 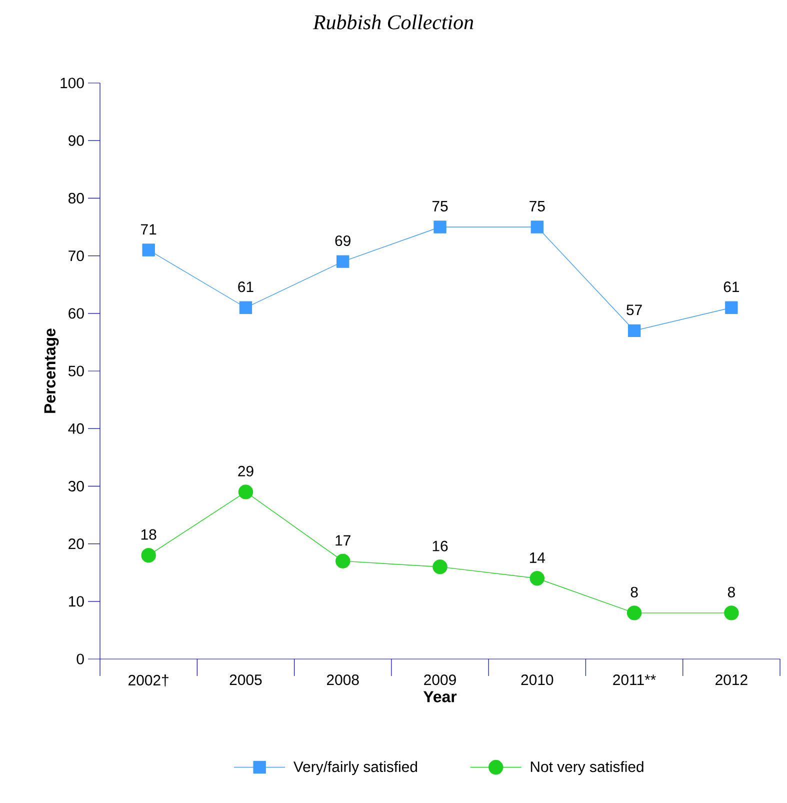 What do you see at coordinates (76, 198) in the screenshot?
I see `y-tick-label: 80` at bounding box center [76, 198].